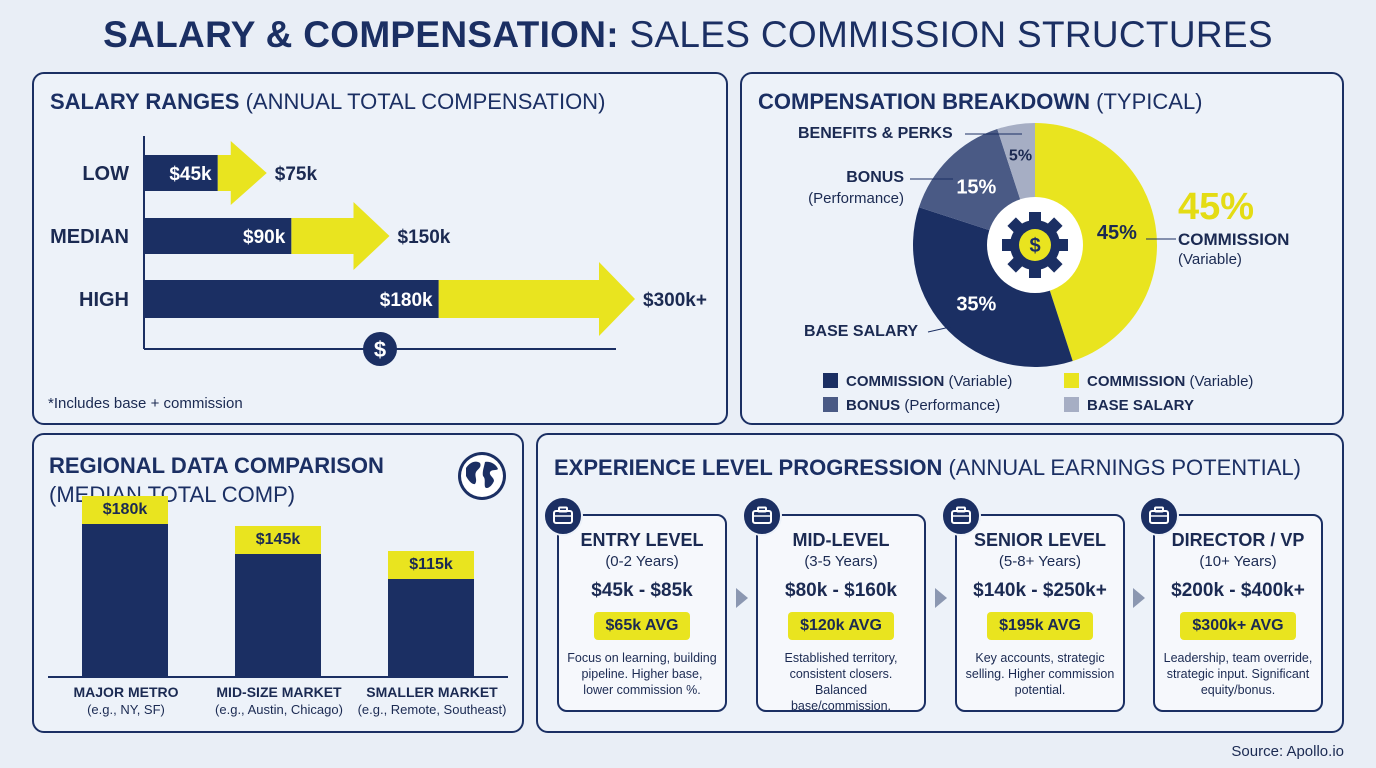  I want to click on level-range: $45k - $85k, so click(642, 590).